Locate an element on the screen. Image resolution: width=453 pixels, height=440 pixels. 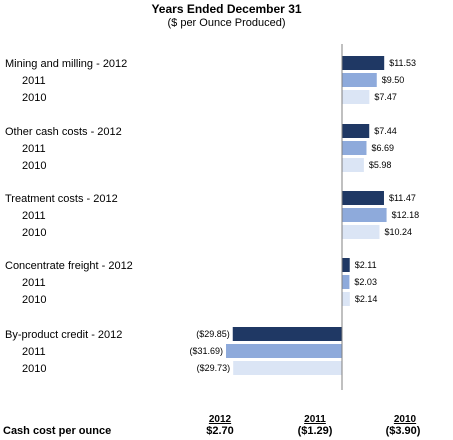
value-label-2-2010: $10.24 is located at coordinates (398, 232).